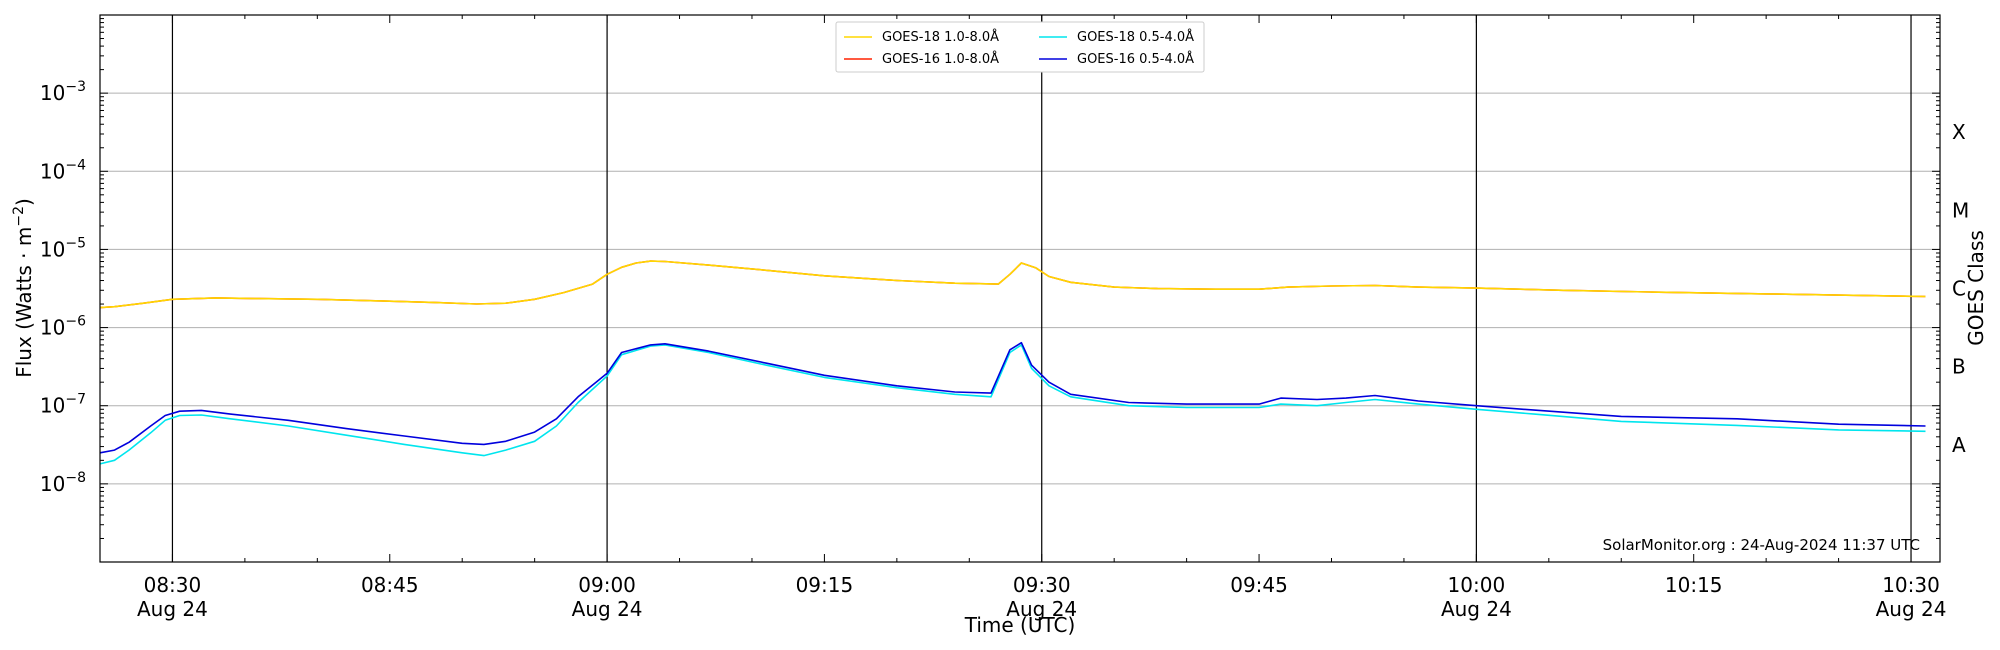 The image size is (2000, 650). Describe the element at coordinates (1259, 585) in the screenshot. I see `x-tick-label: 09:45` at that location.